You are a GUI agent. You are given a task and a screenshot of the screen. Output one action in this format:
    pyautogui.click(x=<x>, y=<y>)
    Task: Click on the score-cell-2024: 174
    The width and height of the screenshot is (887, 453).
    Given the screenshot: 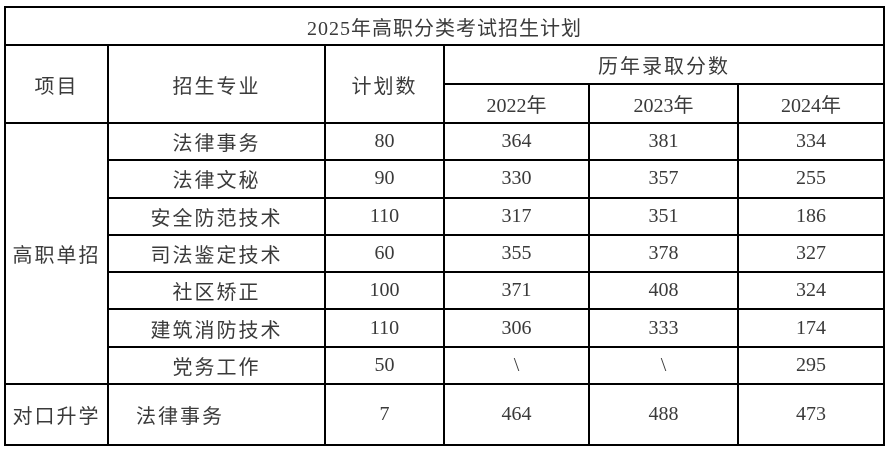 What is the action you would take?
    pyautogui.click(x=811, y=328)
    